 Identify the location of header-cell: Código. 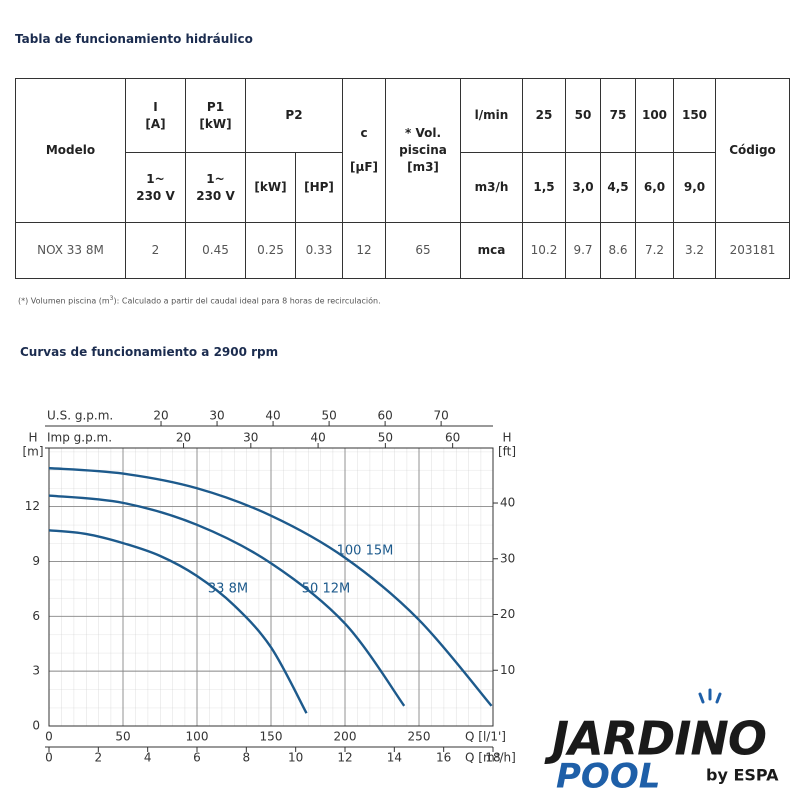
(752, 150).